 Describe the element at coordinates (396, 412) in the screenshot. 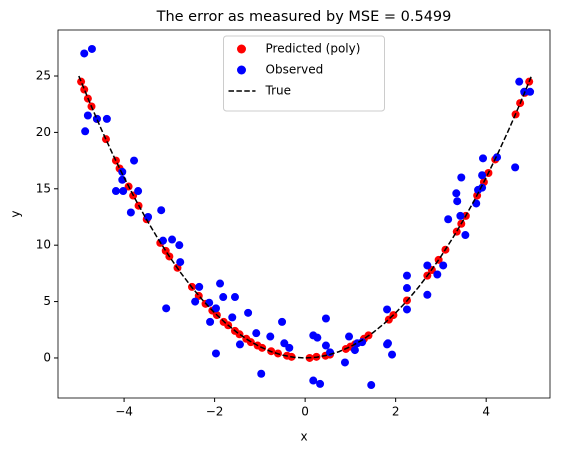

I see `x-tick-label: 2` at that location.